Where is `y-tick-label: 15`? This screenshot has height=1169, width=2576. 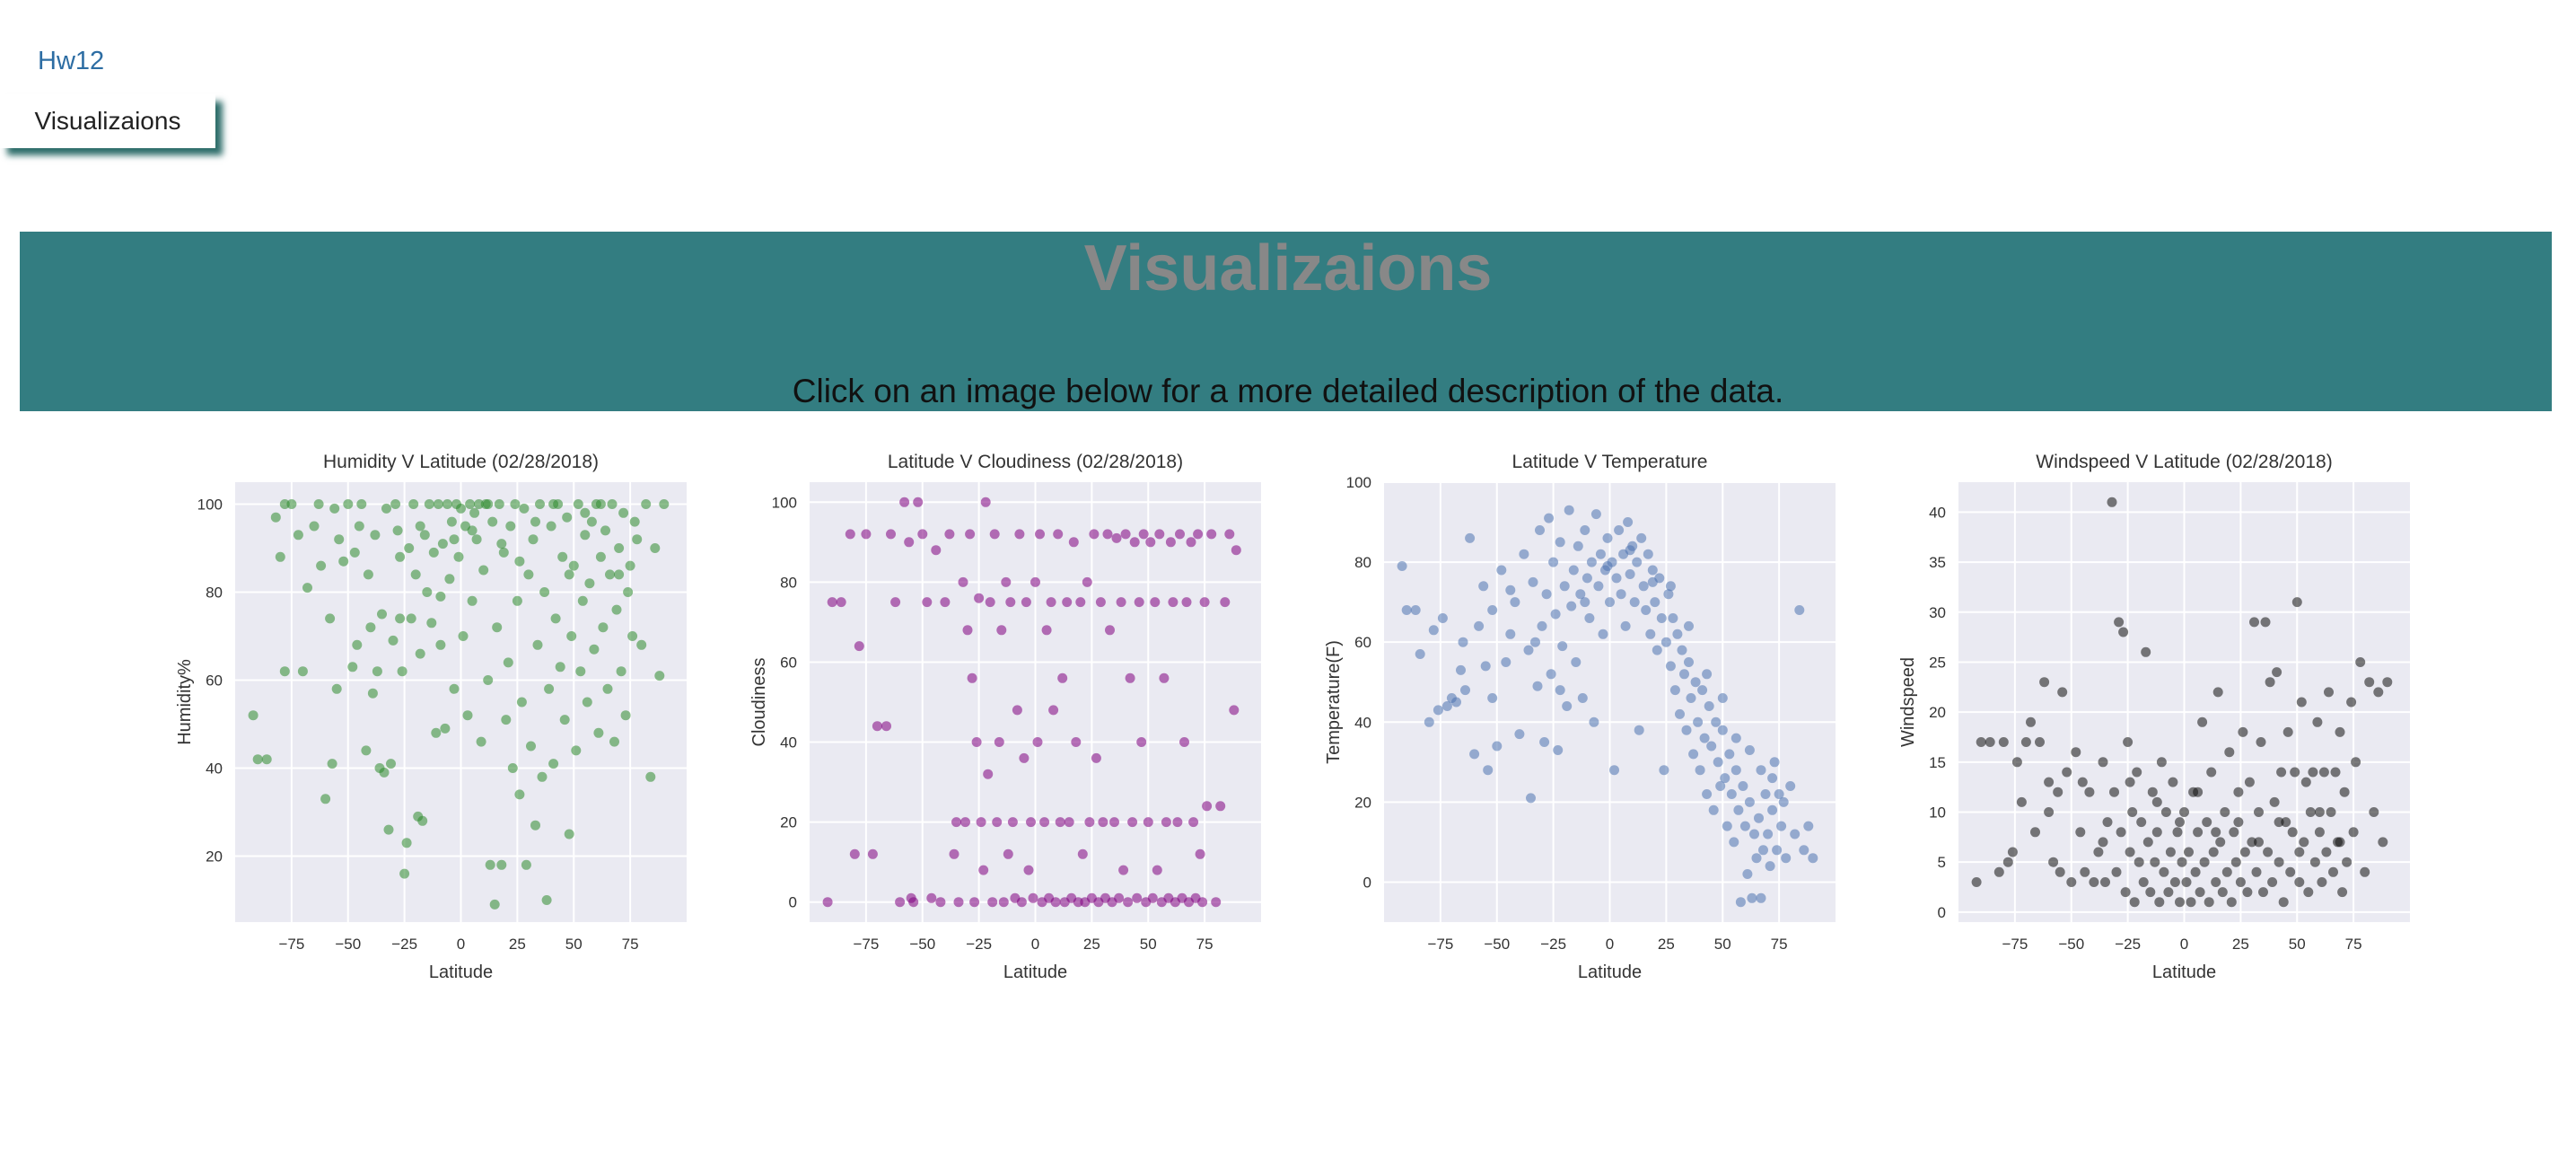 y-tick-label: 15 is located at coordinates (1937, 762).